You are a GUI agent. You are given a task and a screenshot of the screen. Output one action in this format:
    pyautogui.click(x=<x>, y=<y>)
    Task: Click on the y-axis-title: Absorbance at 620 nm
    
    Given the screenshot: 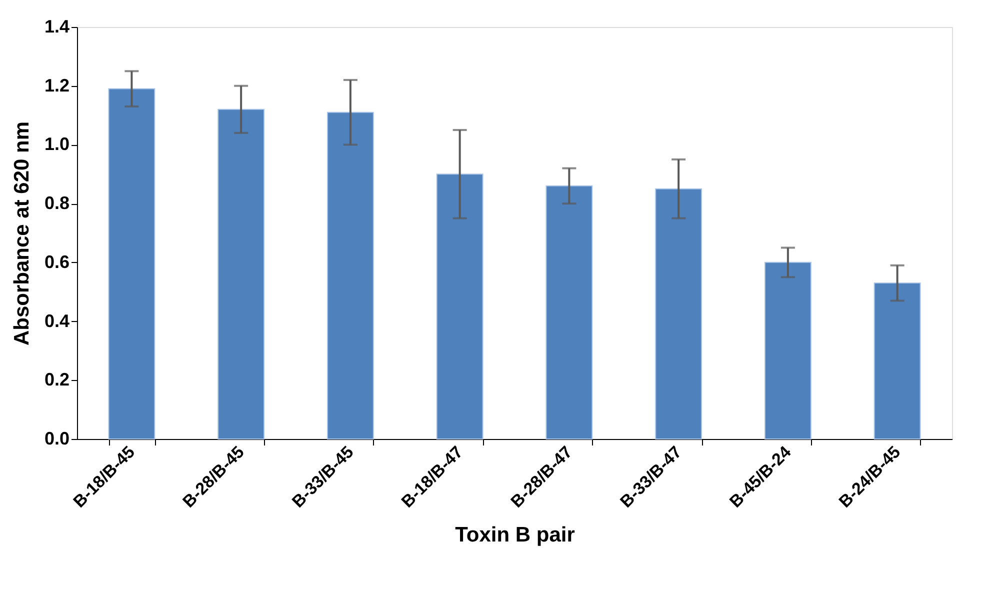 What is the action you would take?
    pyautogui.click(x=22, y=233)
    